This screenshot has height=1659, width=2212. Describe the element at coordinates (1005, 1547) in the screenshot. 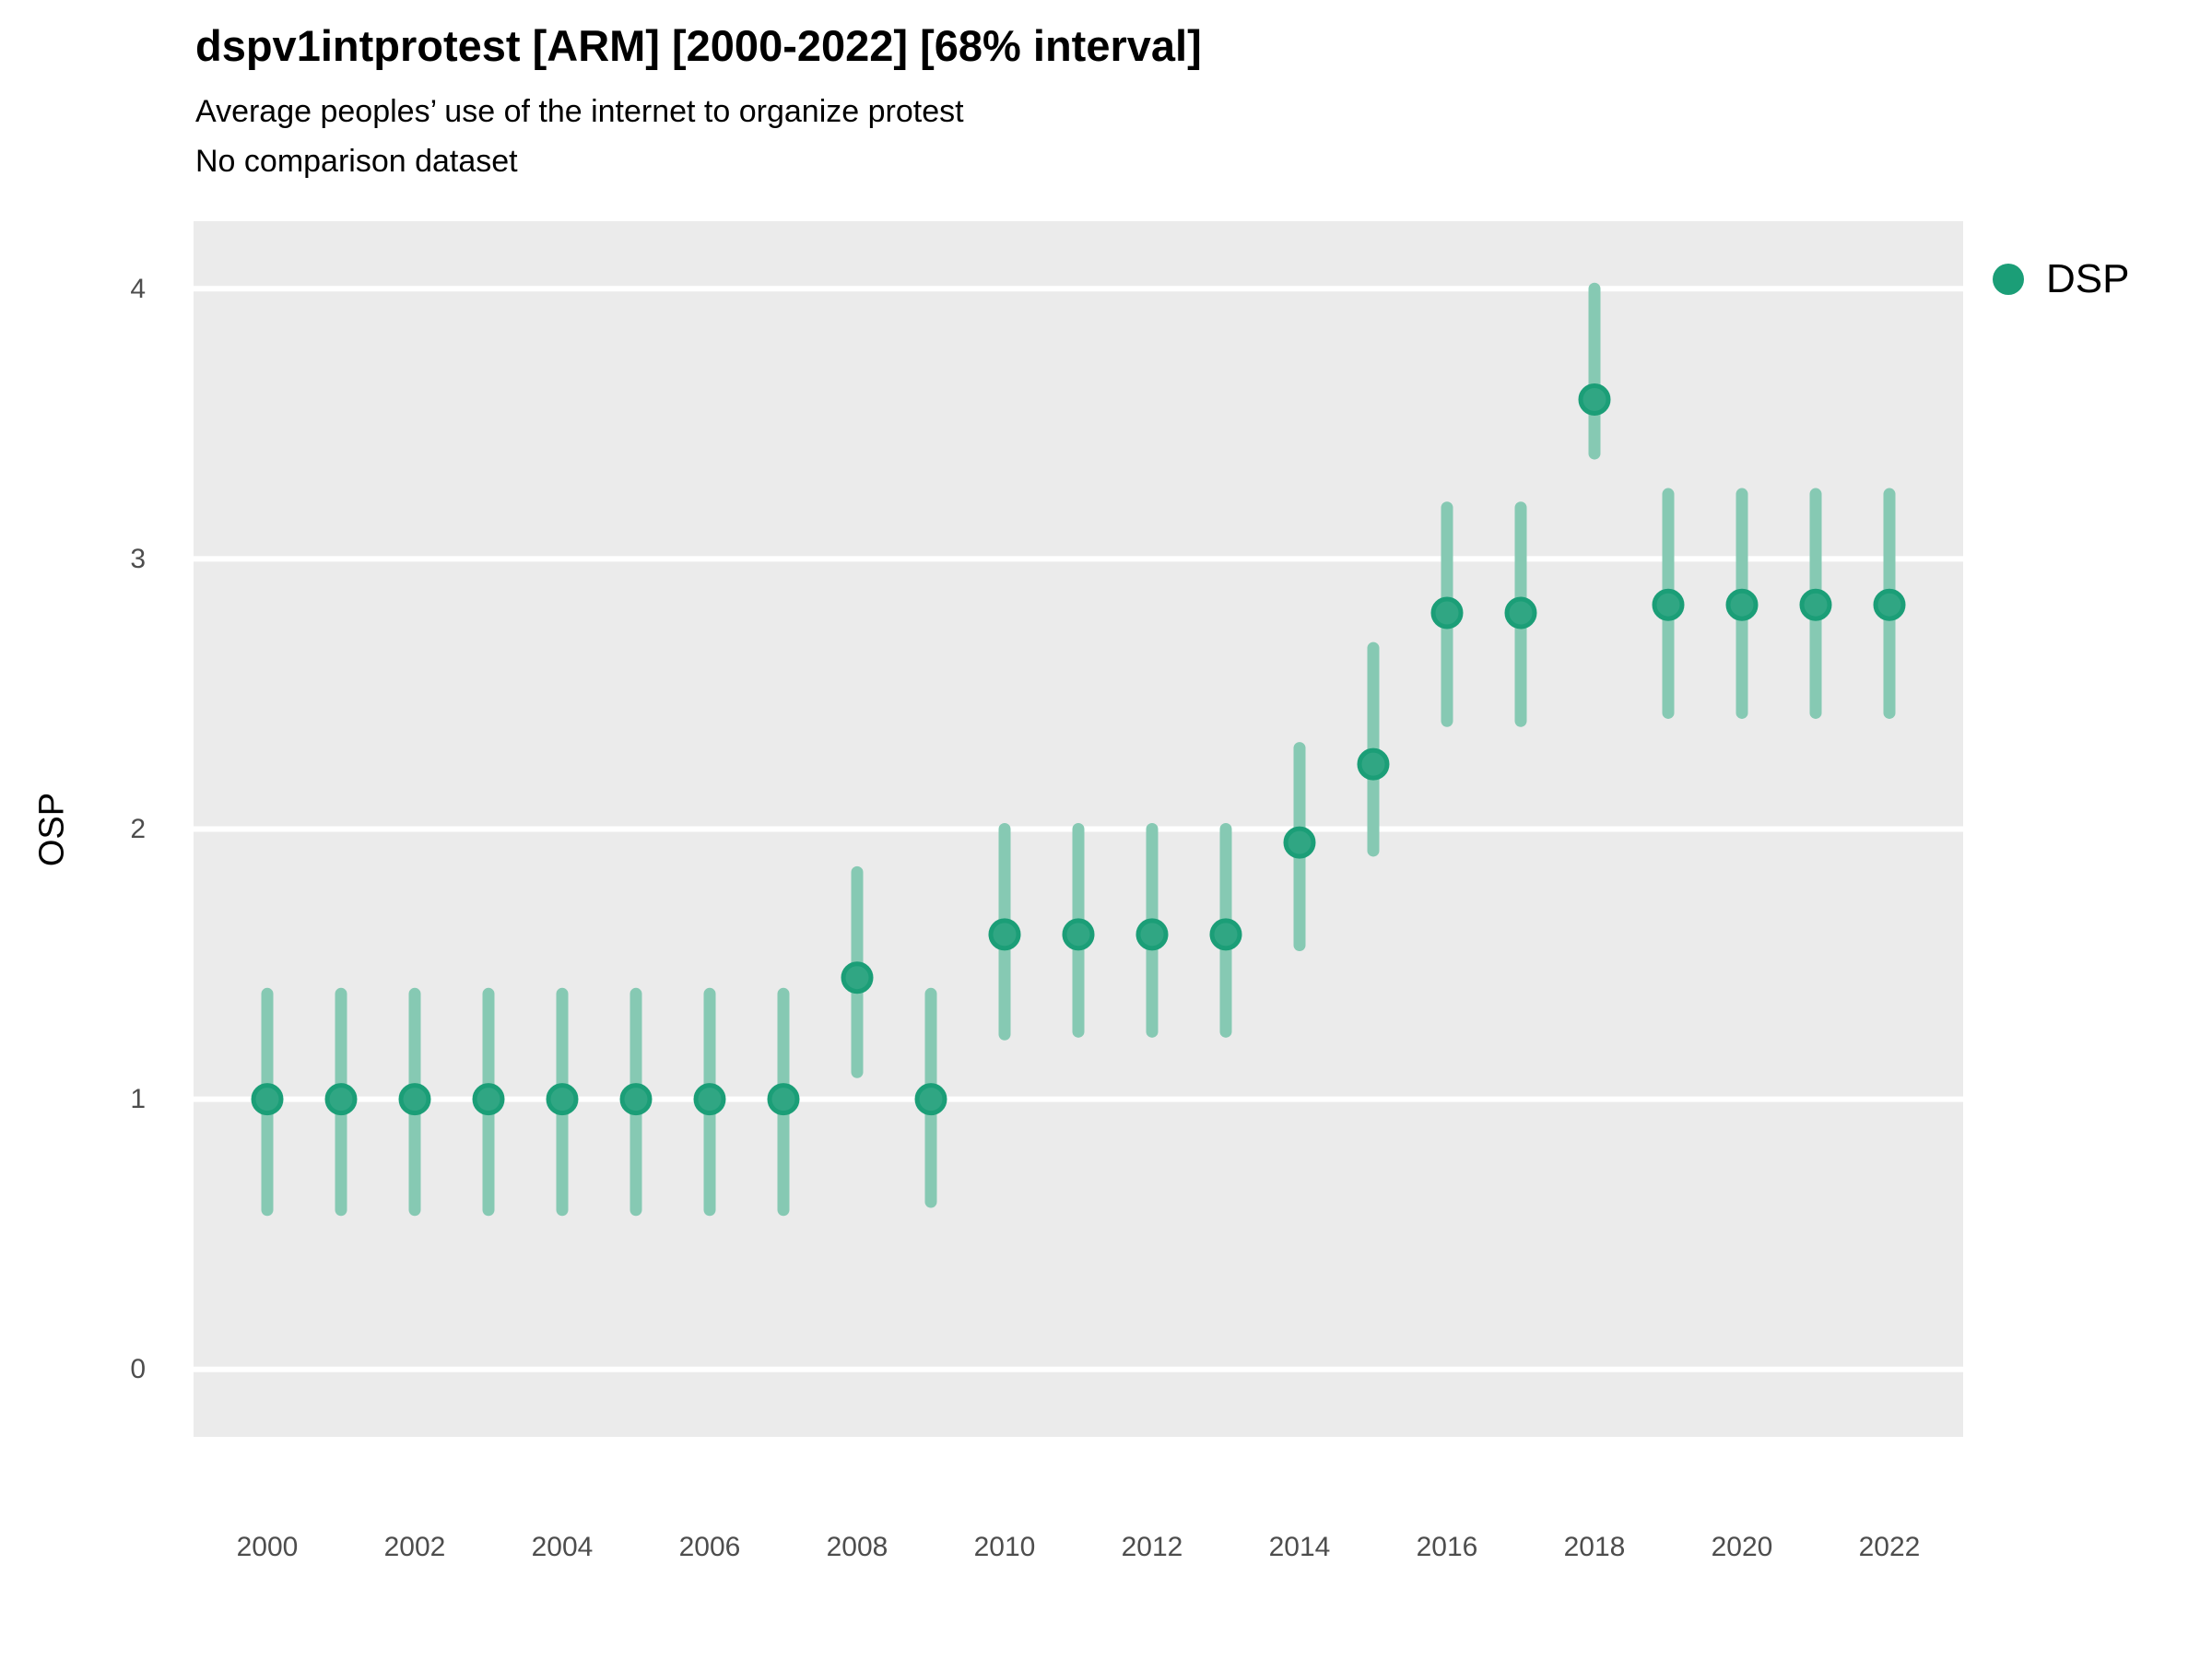

I see `x-tick-label-2010: 2010` at that location.